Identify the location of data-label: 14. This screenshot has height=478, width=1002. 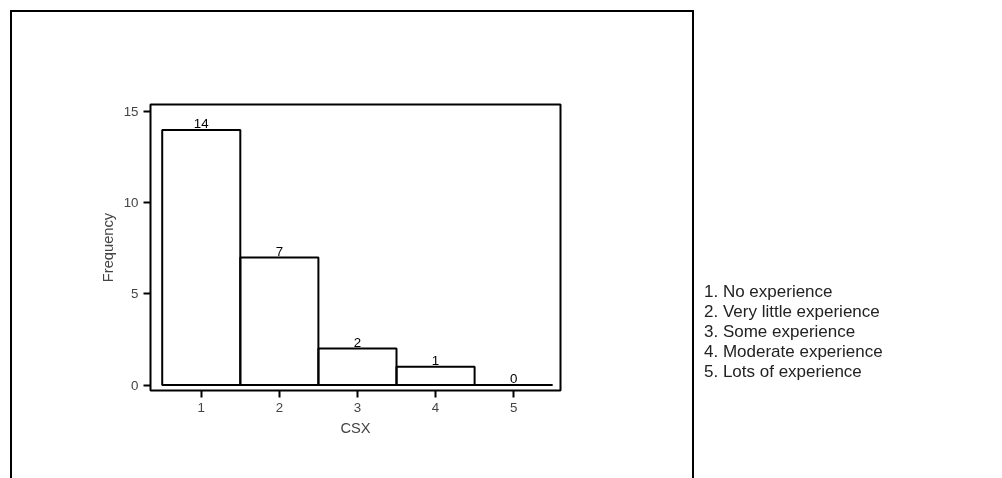
(201, 123).